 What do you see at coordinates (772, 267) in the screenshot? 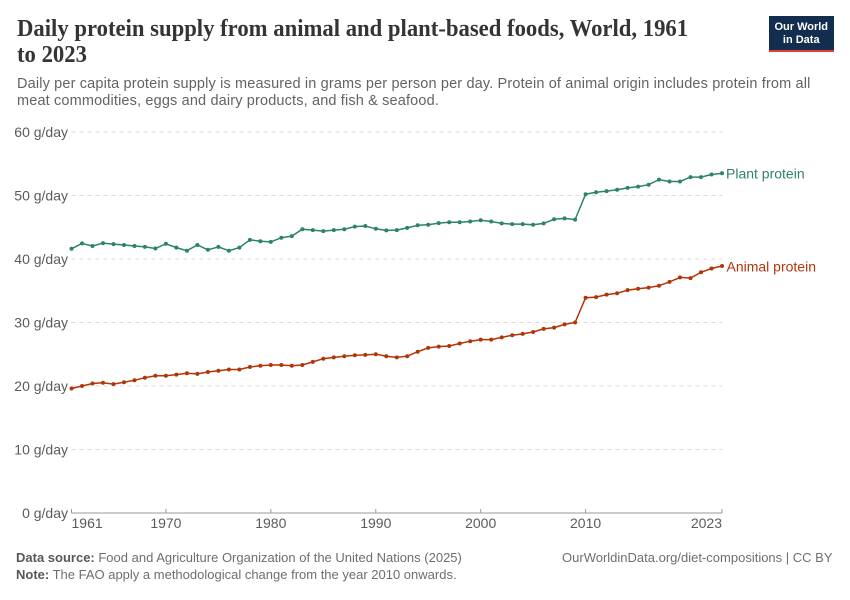
I see `svg-text: Animal protein` at bounding box center [772, 267].